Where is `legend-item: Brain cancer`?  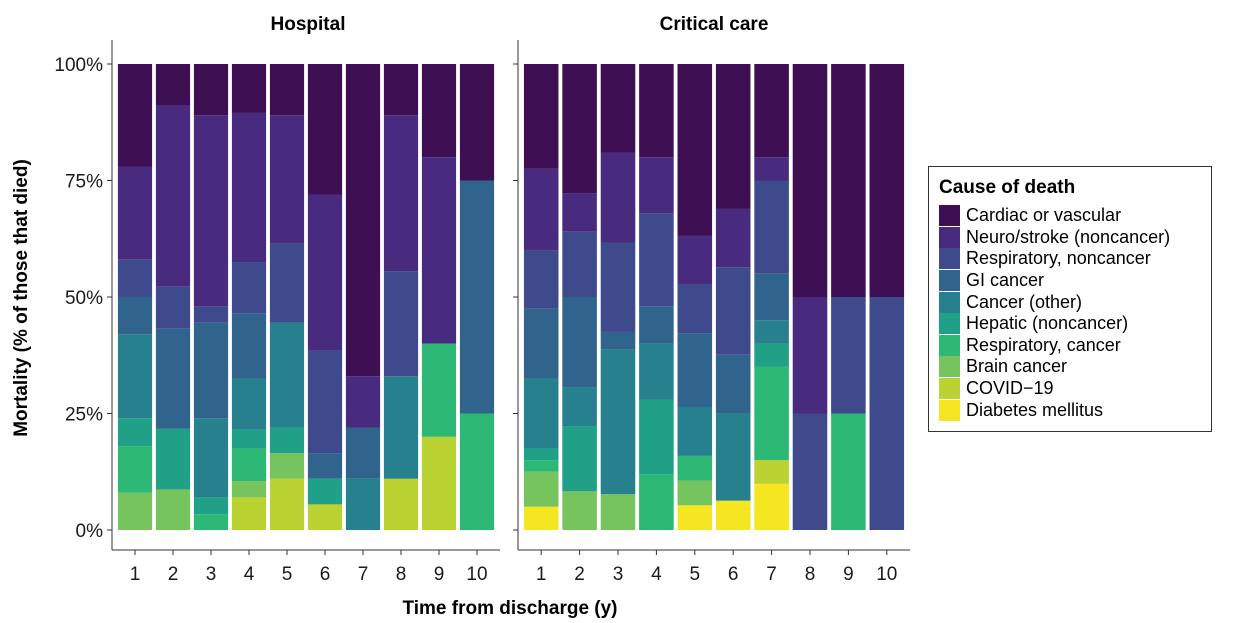
legend-item: Brain cancer is located at coordinates (1075, 367).